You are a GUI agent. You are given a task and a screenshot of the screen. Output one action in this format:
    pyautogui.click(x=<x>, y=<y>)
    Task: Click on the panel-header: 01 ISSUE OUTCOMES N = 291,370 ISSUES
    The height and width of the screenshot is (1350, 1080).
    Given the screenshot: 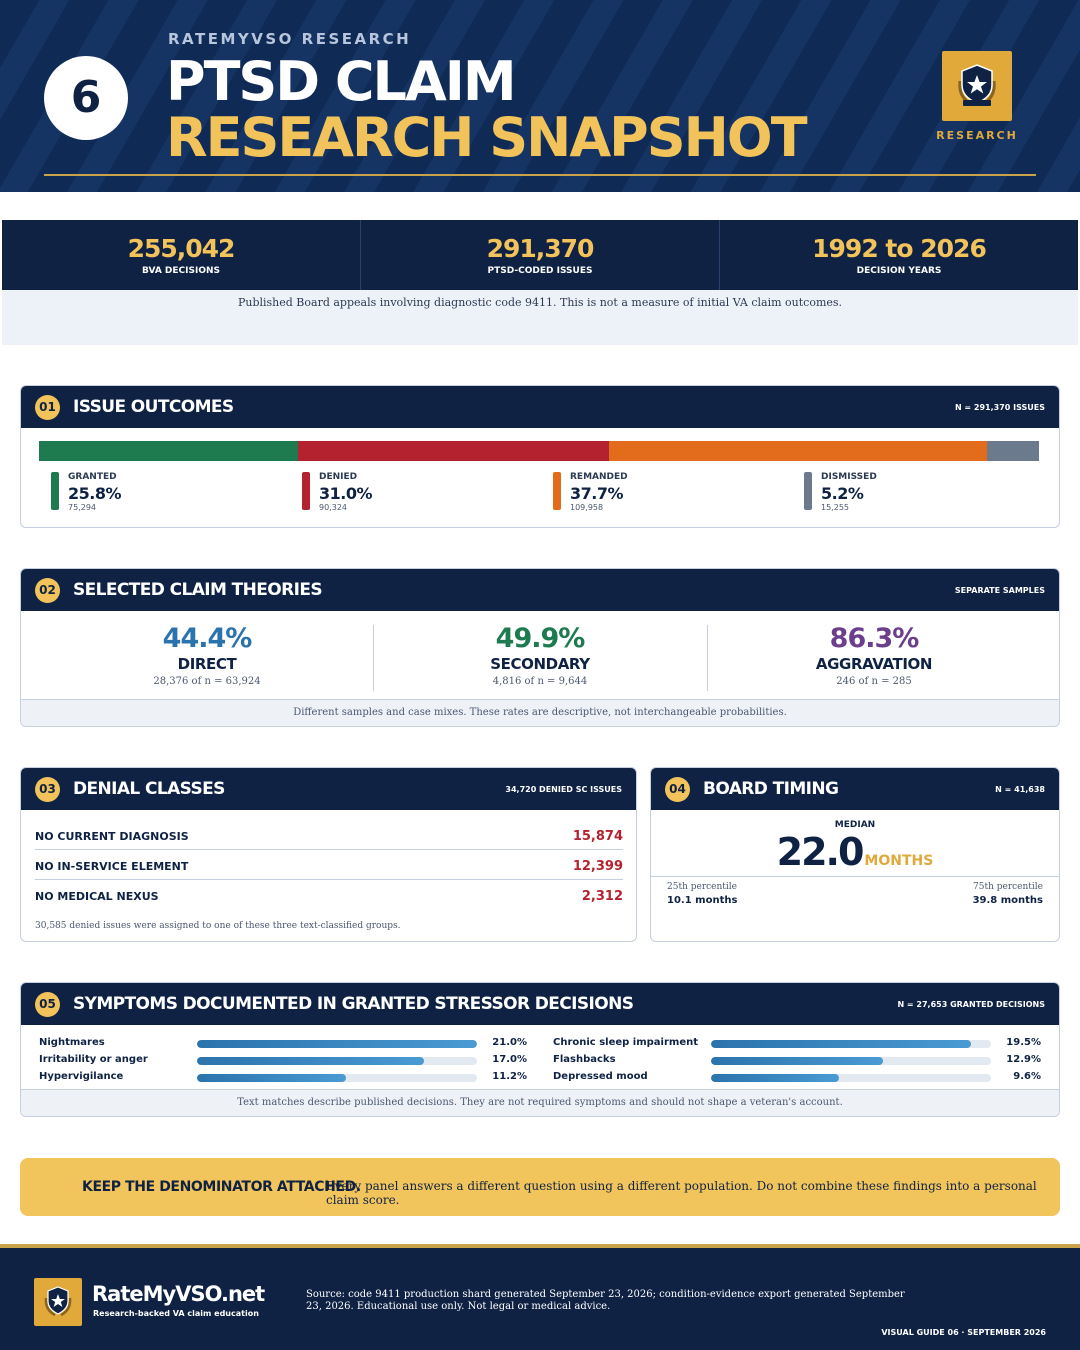 What is the action you would take?
    pyautogui.click(x=540, y=407)
    